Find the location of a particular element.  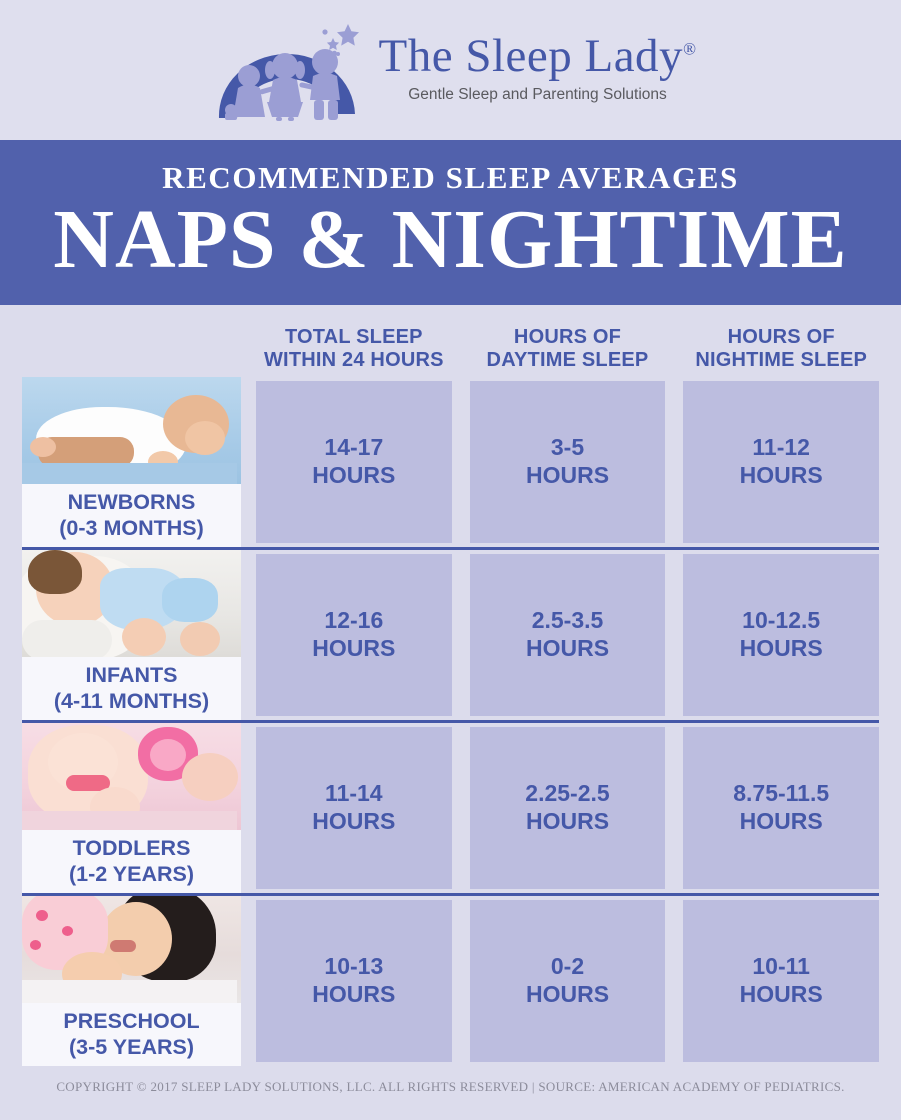

sleep-lady-children-arc-logo is located at coordinates (285, 70).